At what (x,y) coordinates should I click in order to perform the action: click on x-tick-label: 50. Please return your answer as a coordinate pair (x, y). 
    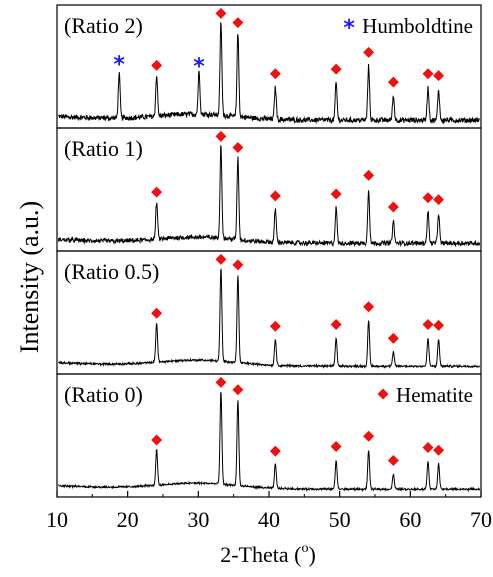
    Looking at the image, I should click on (340, 519).